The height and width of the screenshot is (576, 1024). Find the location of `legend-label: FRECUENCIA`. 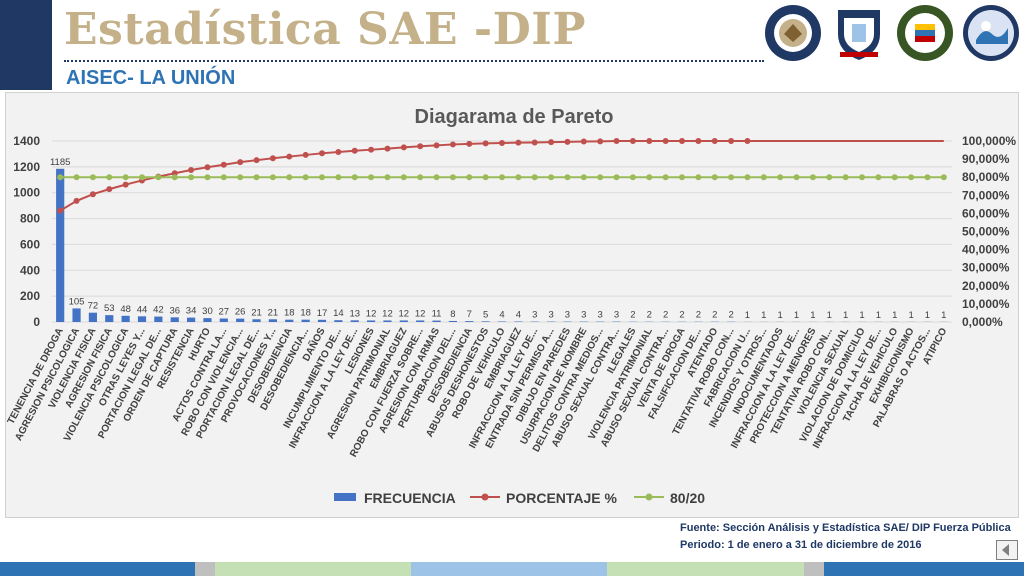

legend-label: FRECUENCIA is located at coordinates (410, 498).